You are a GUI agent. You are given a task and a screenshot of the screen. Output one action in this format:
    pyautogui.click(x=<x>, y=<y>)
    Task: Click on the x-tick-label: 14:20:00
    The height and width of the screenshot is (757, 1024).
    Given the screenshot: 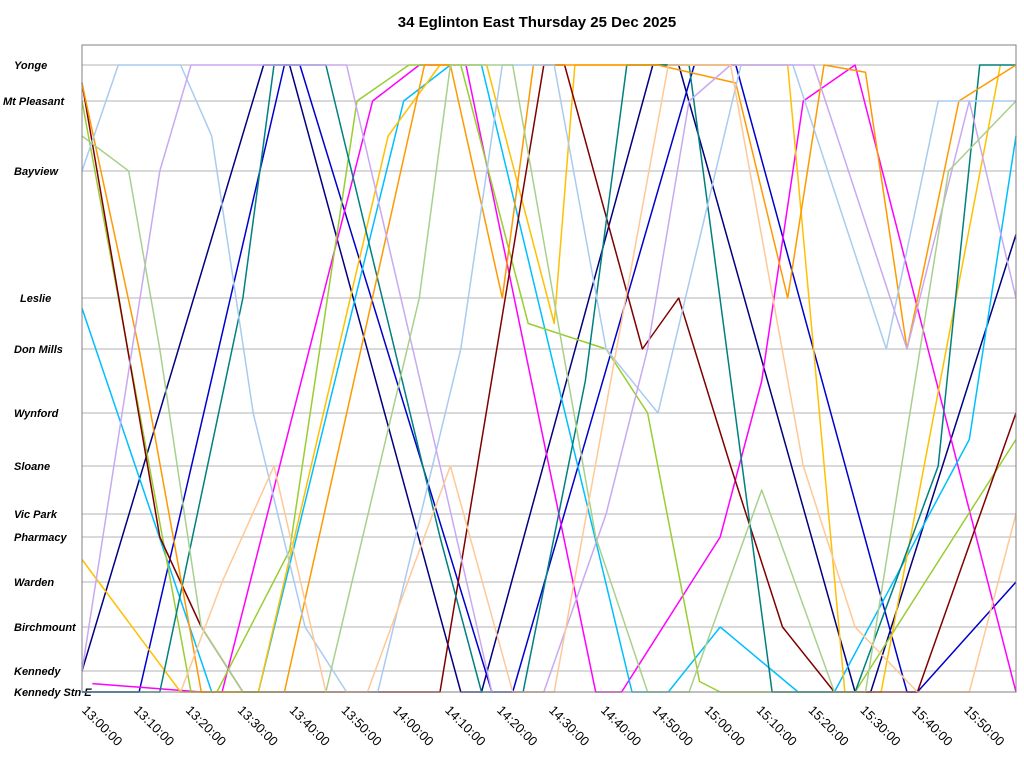 What is the action you would take?
    pyautogui.click(x=517, y=726)
    